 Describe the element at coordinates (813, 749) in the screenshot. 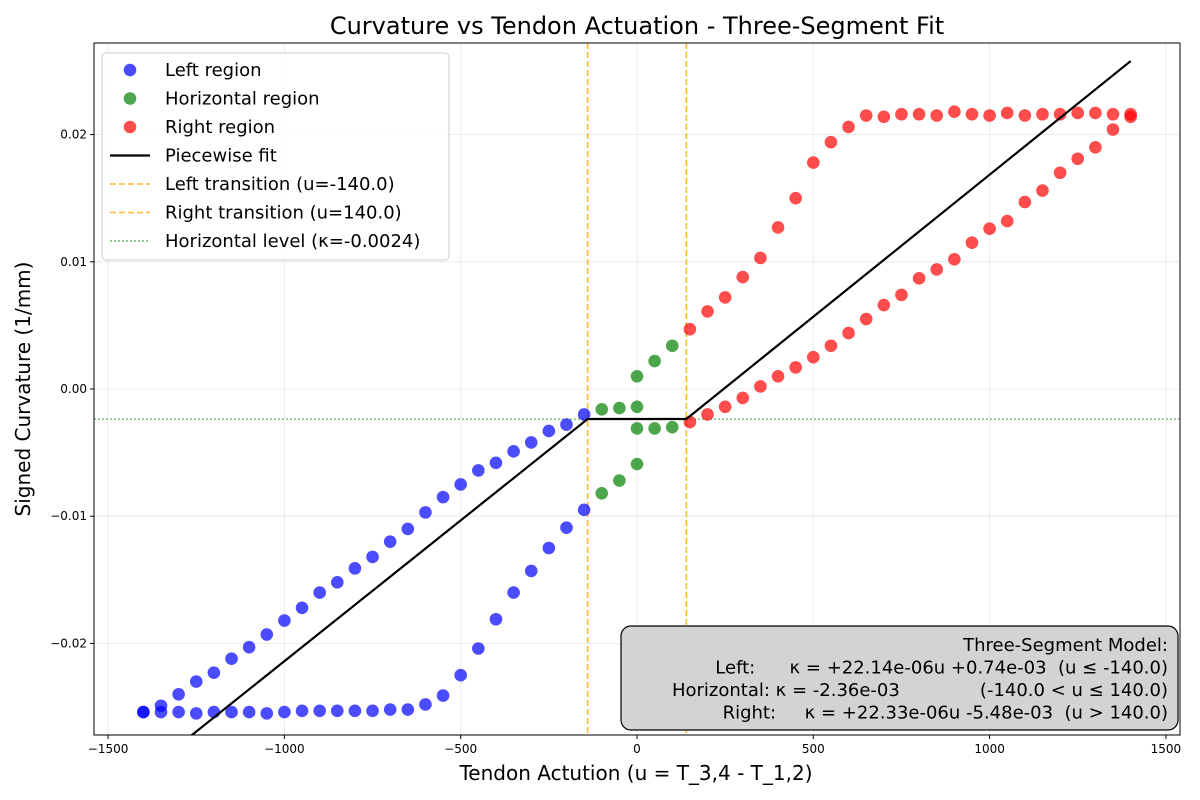

I see `x-tick-label: 500` at that location.